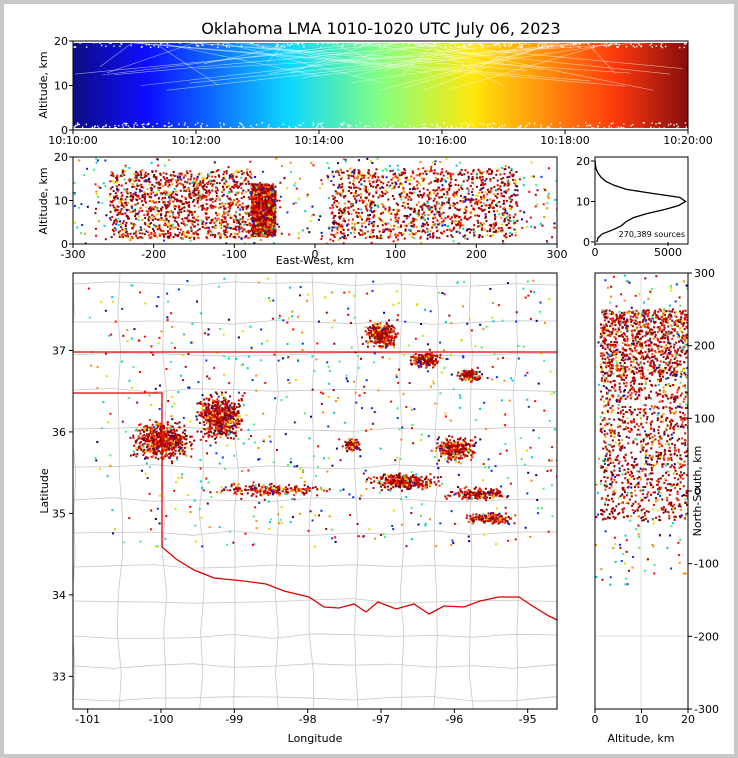  Describe the element at coordinates (72, 140) in the screenshot. I see `time-altitude-xtick-label: 10:10:00` at that location.